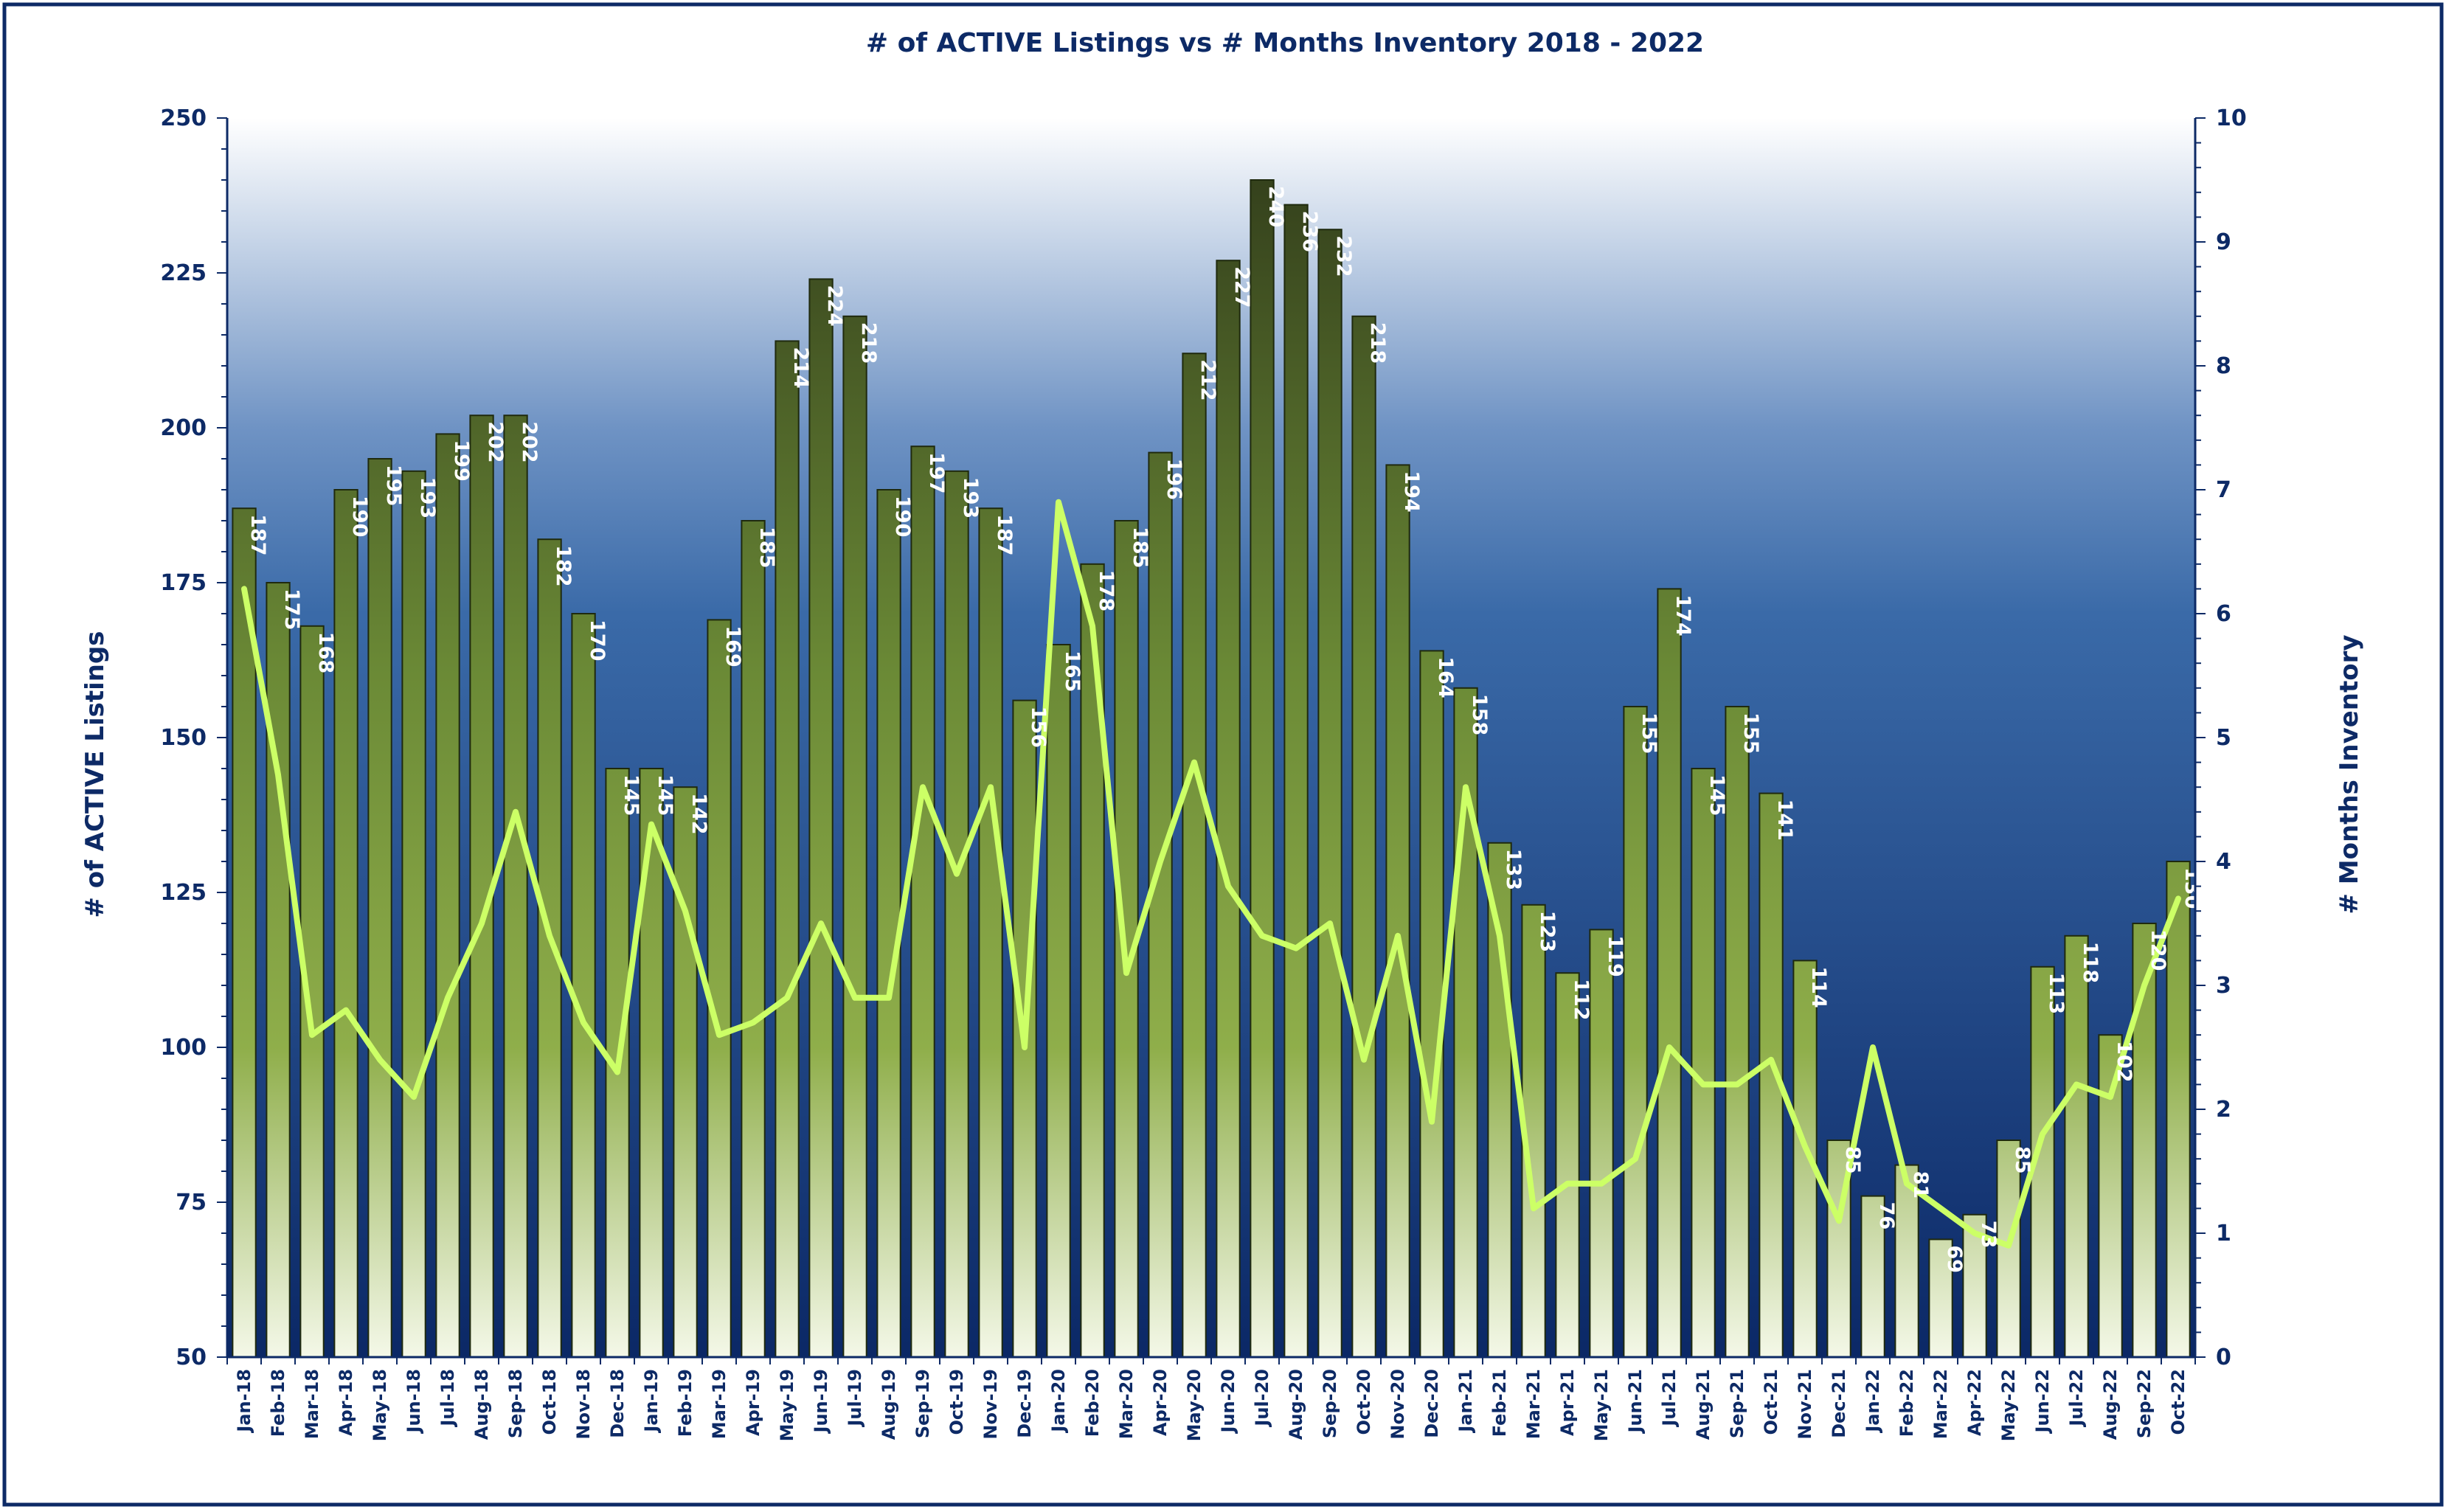 This screenshot has height=1512, width=2446. Describe the element at coordinates (617, 1403) in the screenshot. I see `x-tick-label: Dec-18` at that location.